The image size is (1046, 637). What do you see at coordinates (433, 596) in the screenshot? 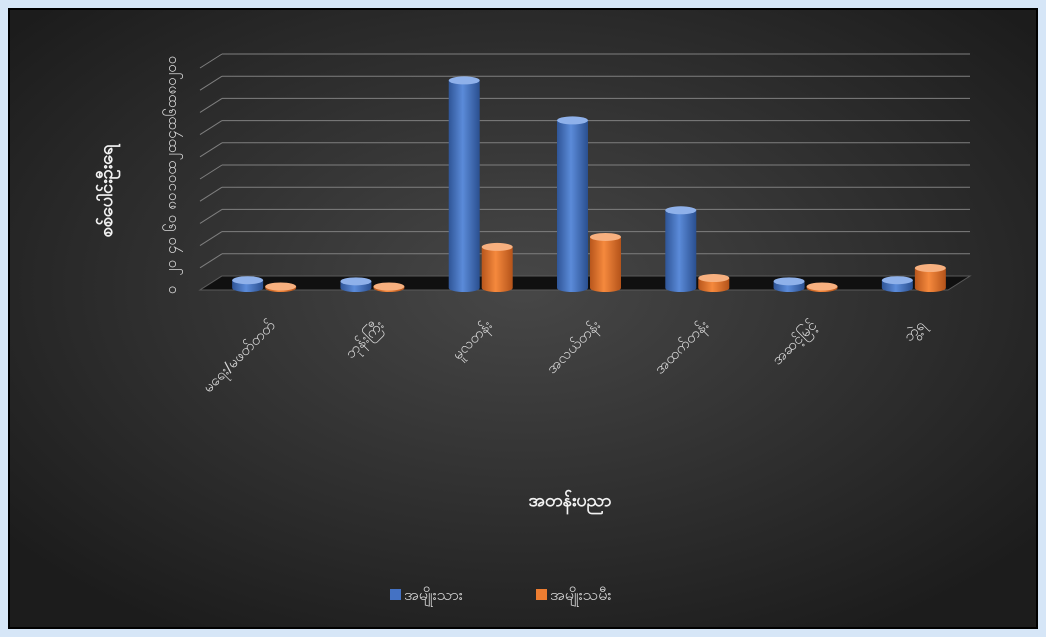
I see `legend-label-male: အမျိုးသား` at bounding box center [433, 596].